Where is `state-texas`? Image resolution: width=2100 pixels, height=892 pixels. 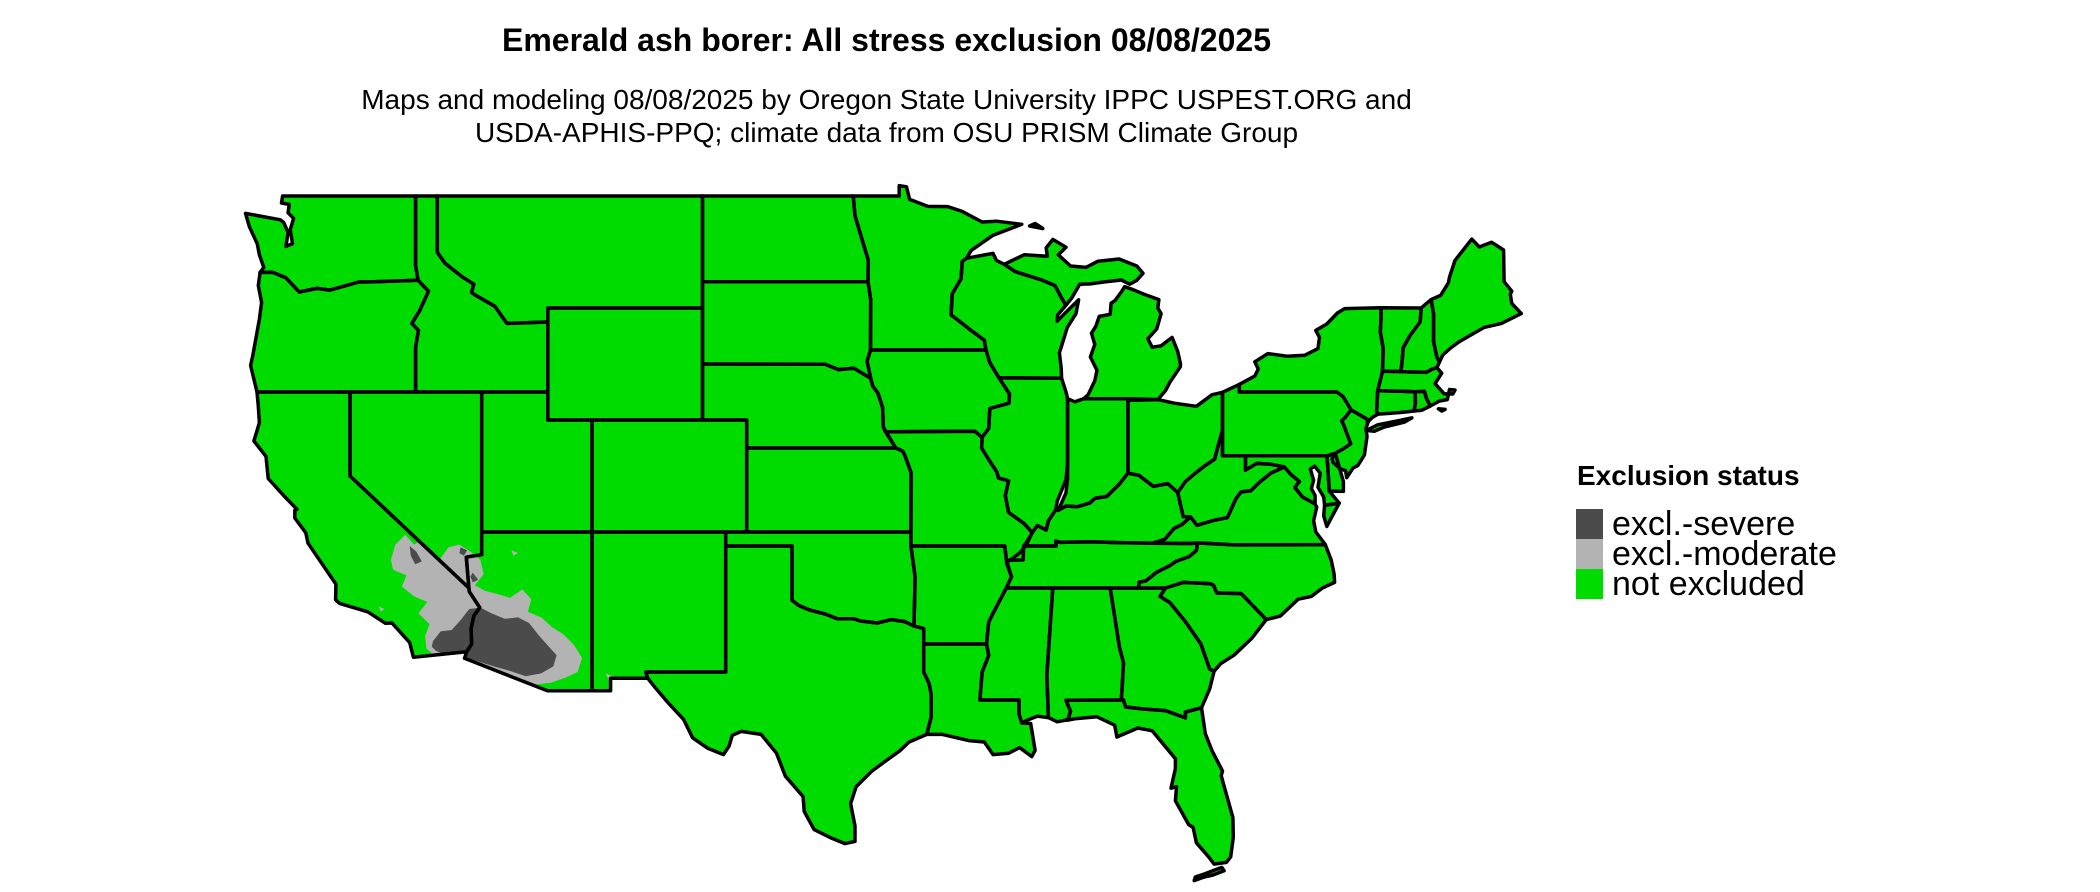 state-texas is located at coordinates (788, 695).